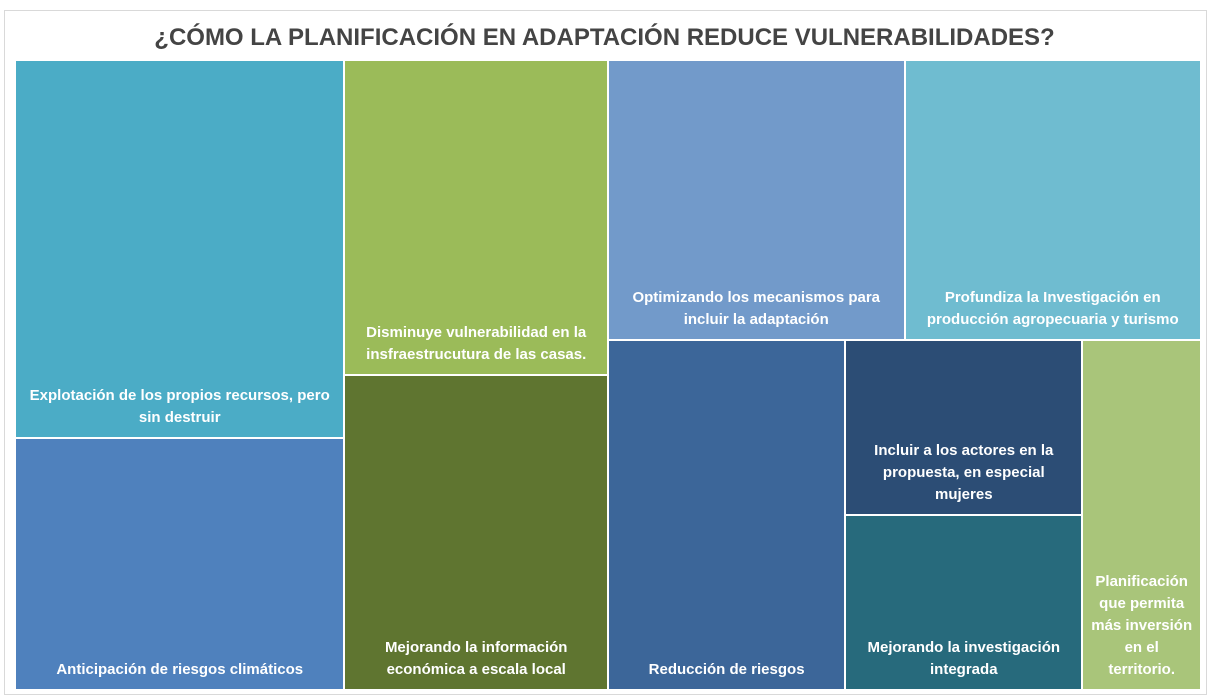  Describe the element at coordinates (964, 658) in the screenshot. I see `cell-label: Mejorando la investigación integrada` at that location.